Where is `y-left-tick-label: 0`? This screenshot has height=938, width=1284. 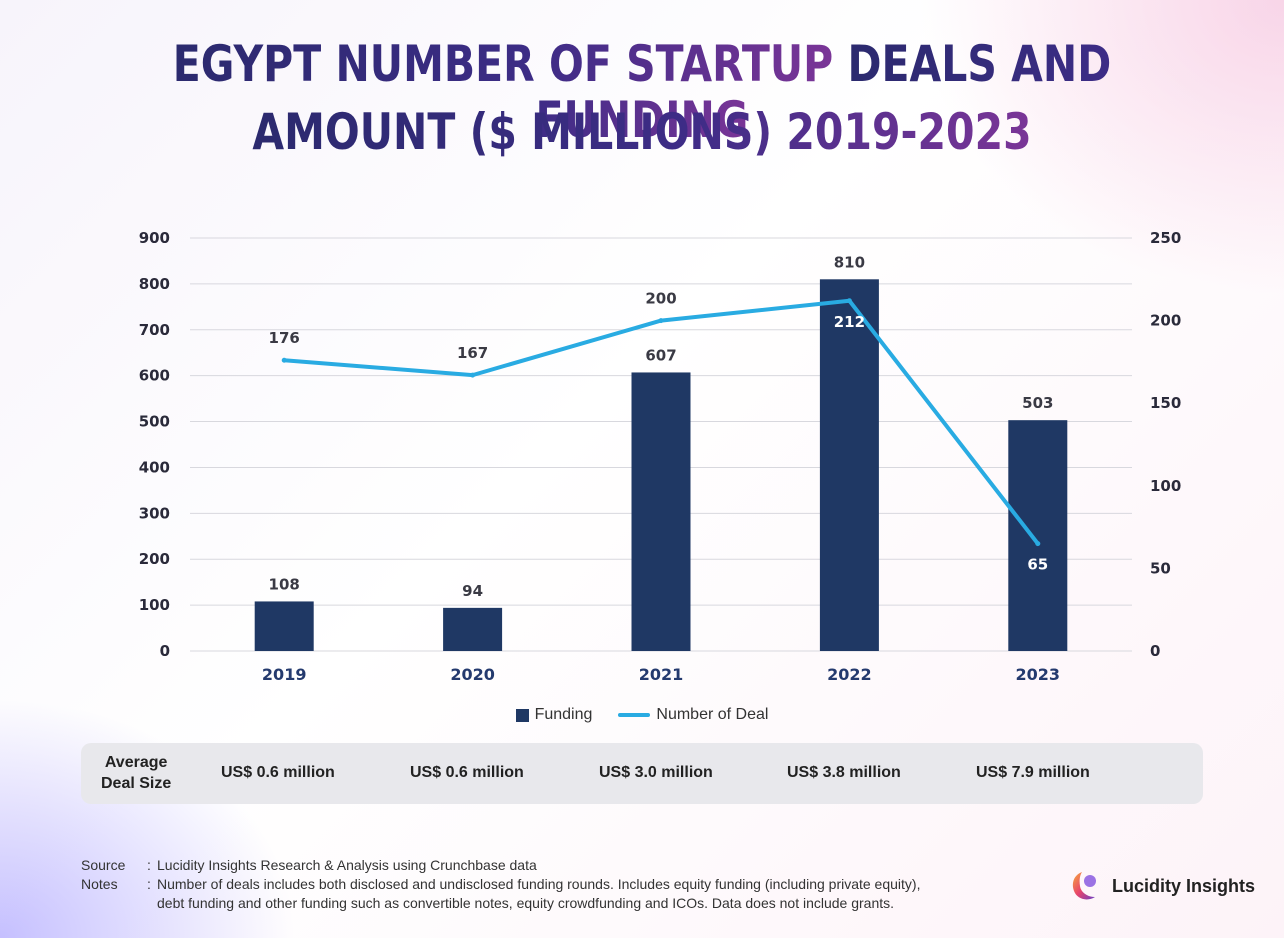 y-left-tick-label: 0 is located at coordinates (165, 651).